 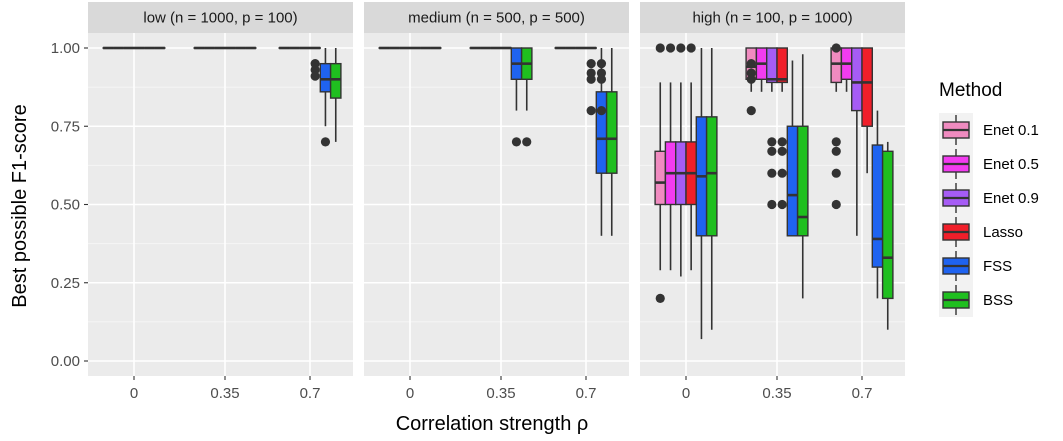 I want to click on legend-label: Enet 0.9, so click(x=1011, y=198).